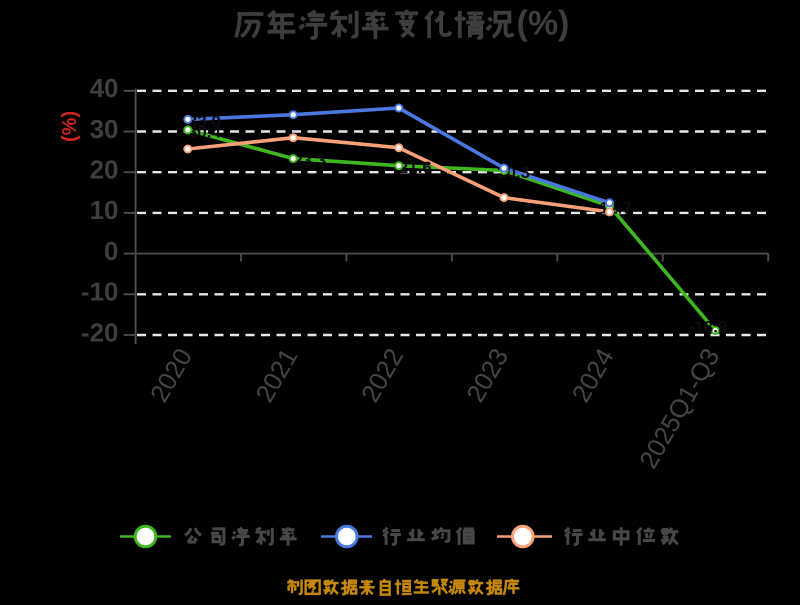 This screenshot has width=800, height=605. What do you see at coordinates (104, 170) in the screenshot?
I see `svg-text: 20` at bounding box center [104, 170].